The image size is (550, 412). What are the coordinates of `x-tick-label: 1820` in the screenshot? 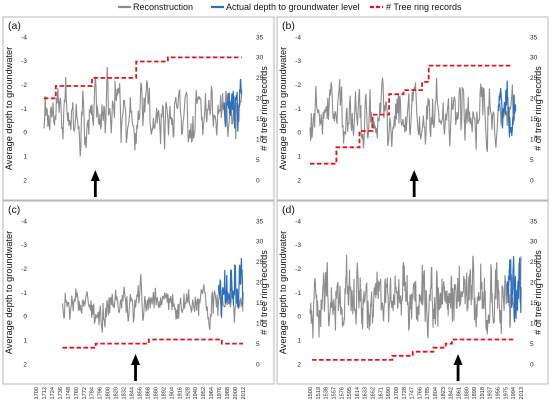 It's located at (117, 393).